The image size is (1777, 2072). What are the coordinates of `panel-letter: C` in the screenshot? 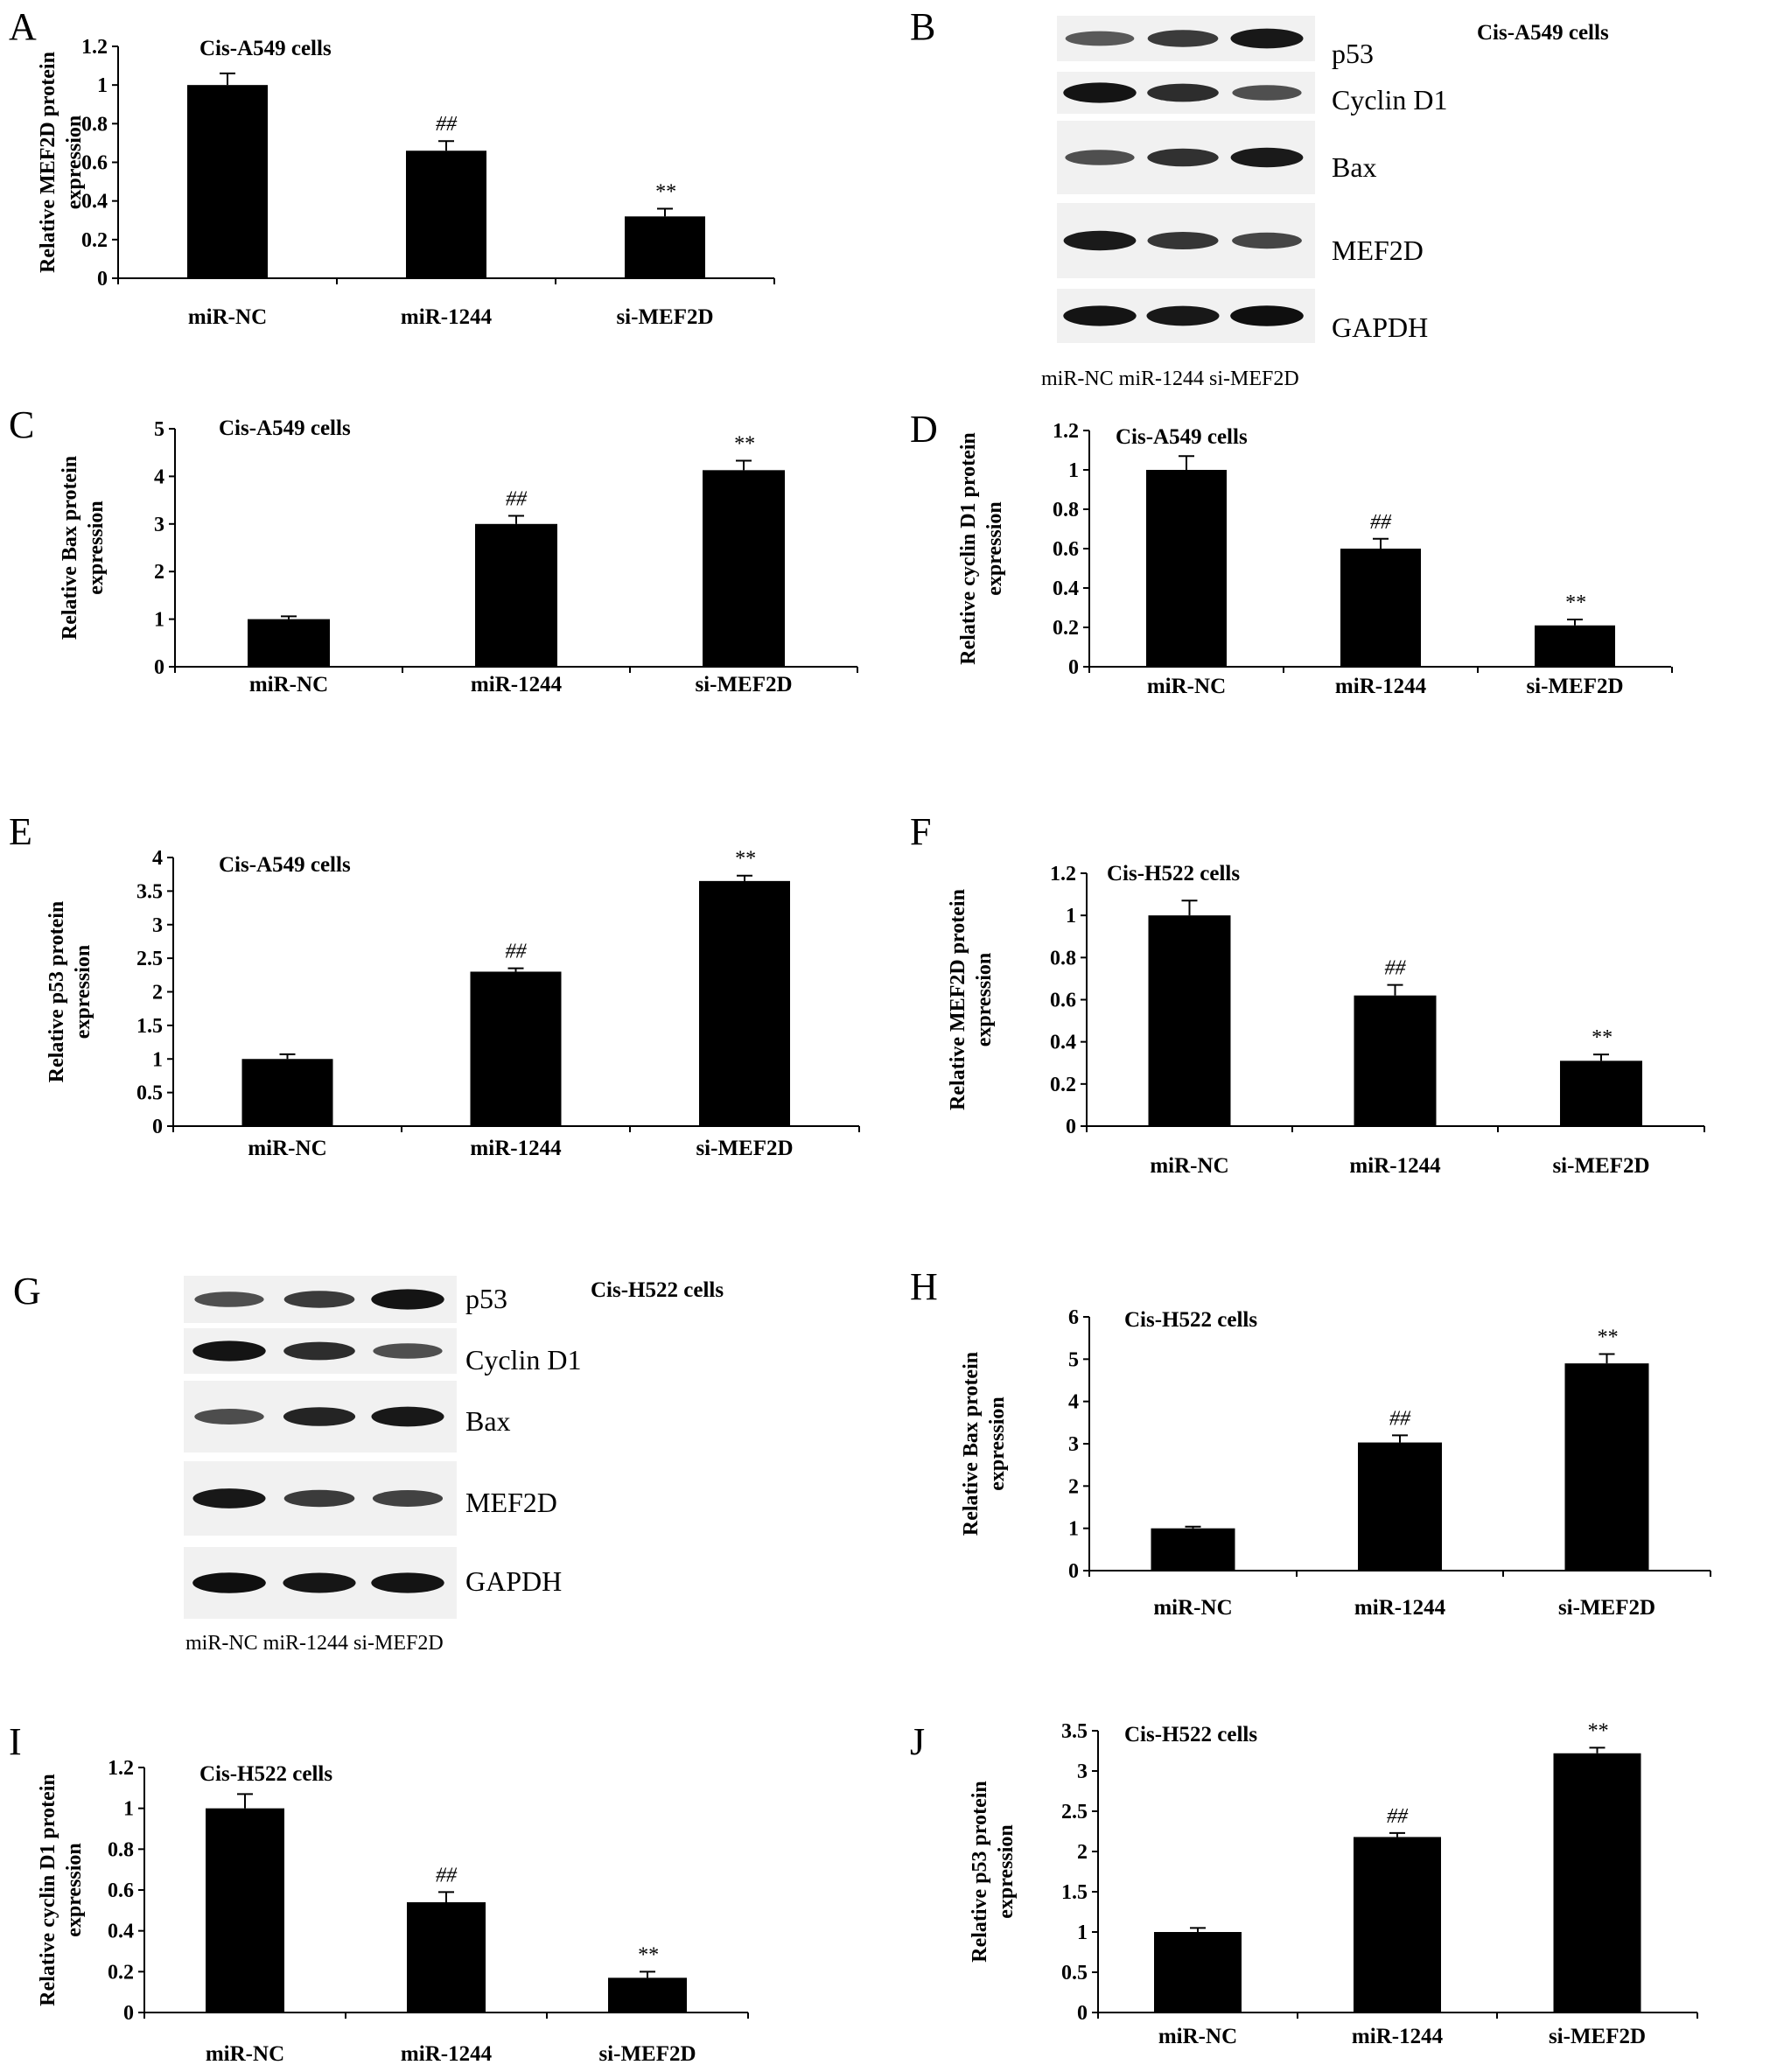 It's located at (21, 424).